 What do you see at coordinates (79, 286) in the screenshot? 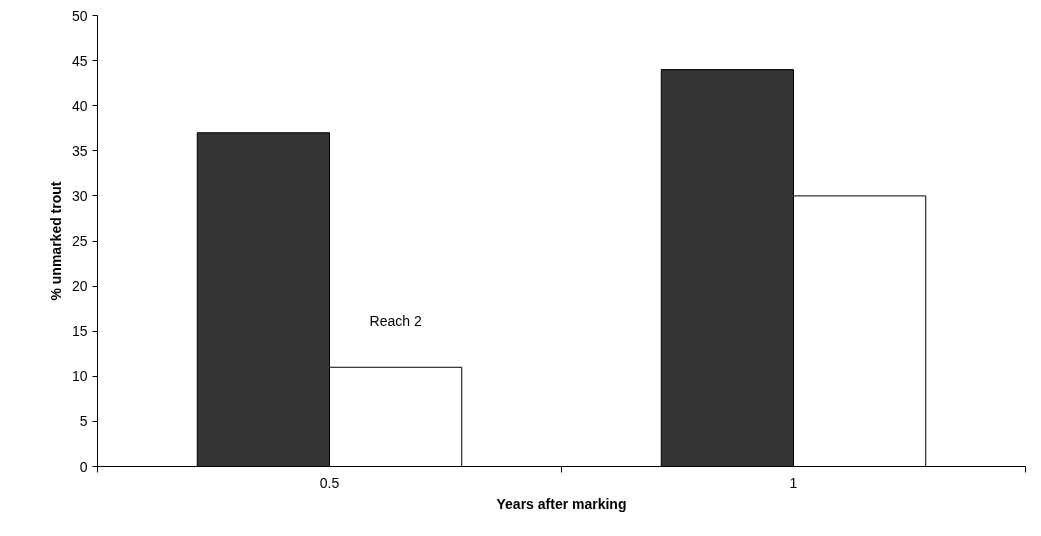
I see `y-tick-label: 20` at bounding box center [79, 286].